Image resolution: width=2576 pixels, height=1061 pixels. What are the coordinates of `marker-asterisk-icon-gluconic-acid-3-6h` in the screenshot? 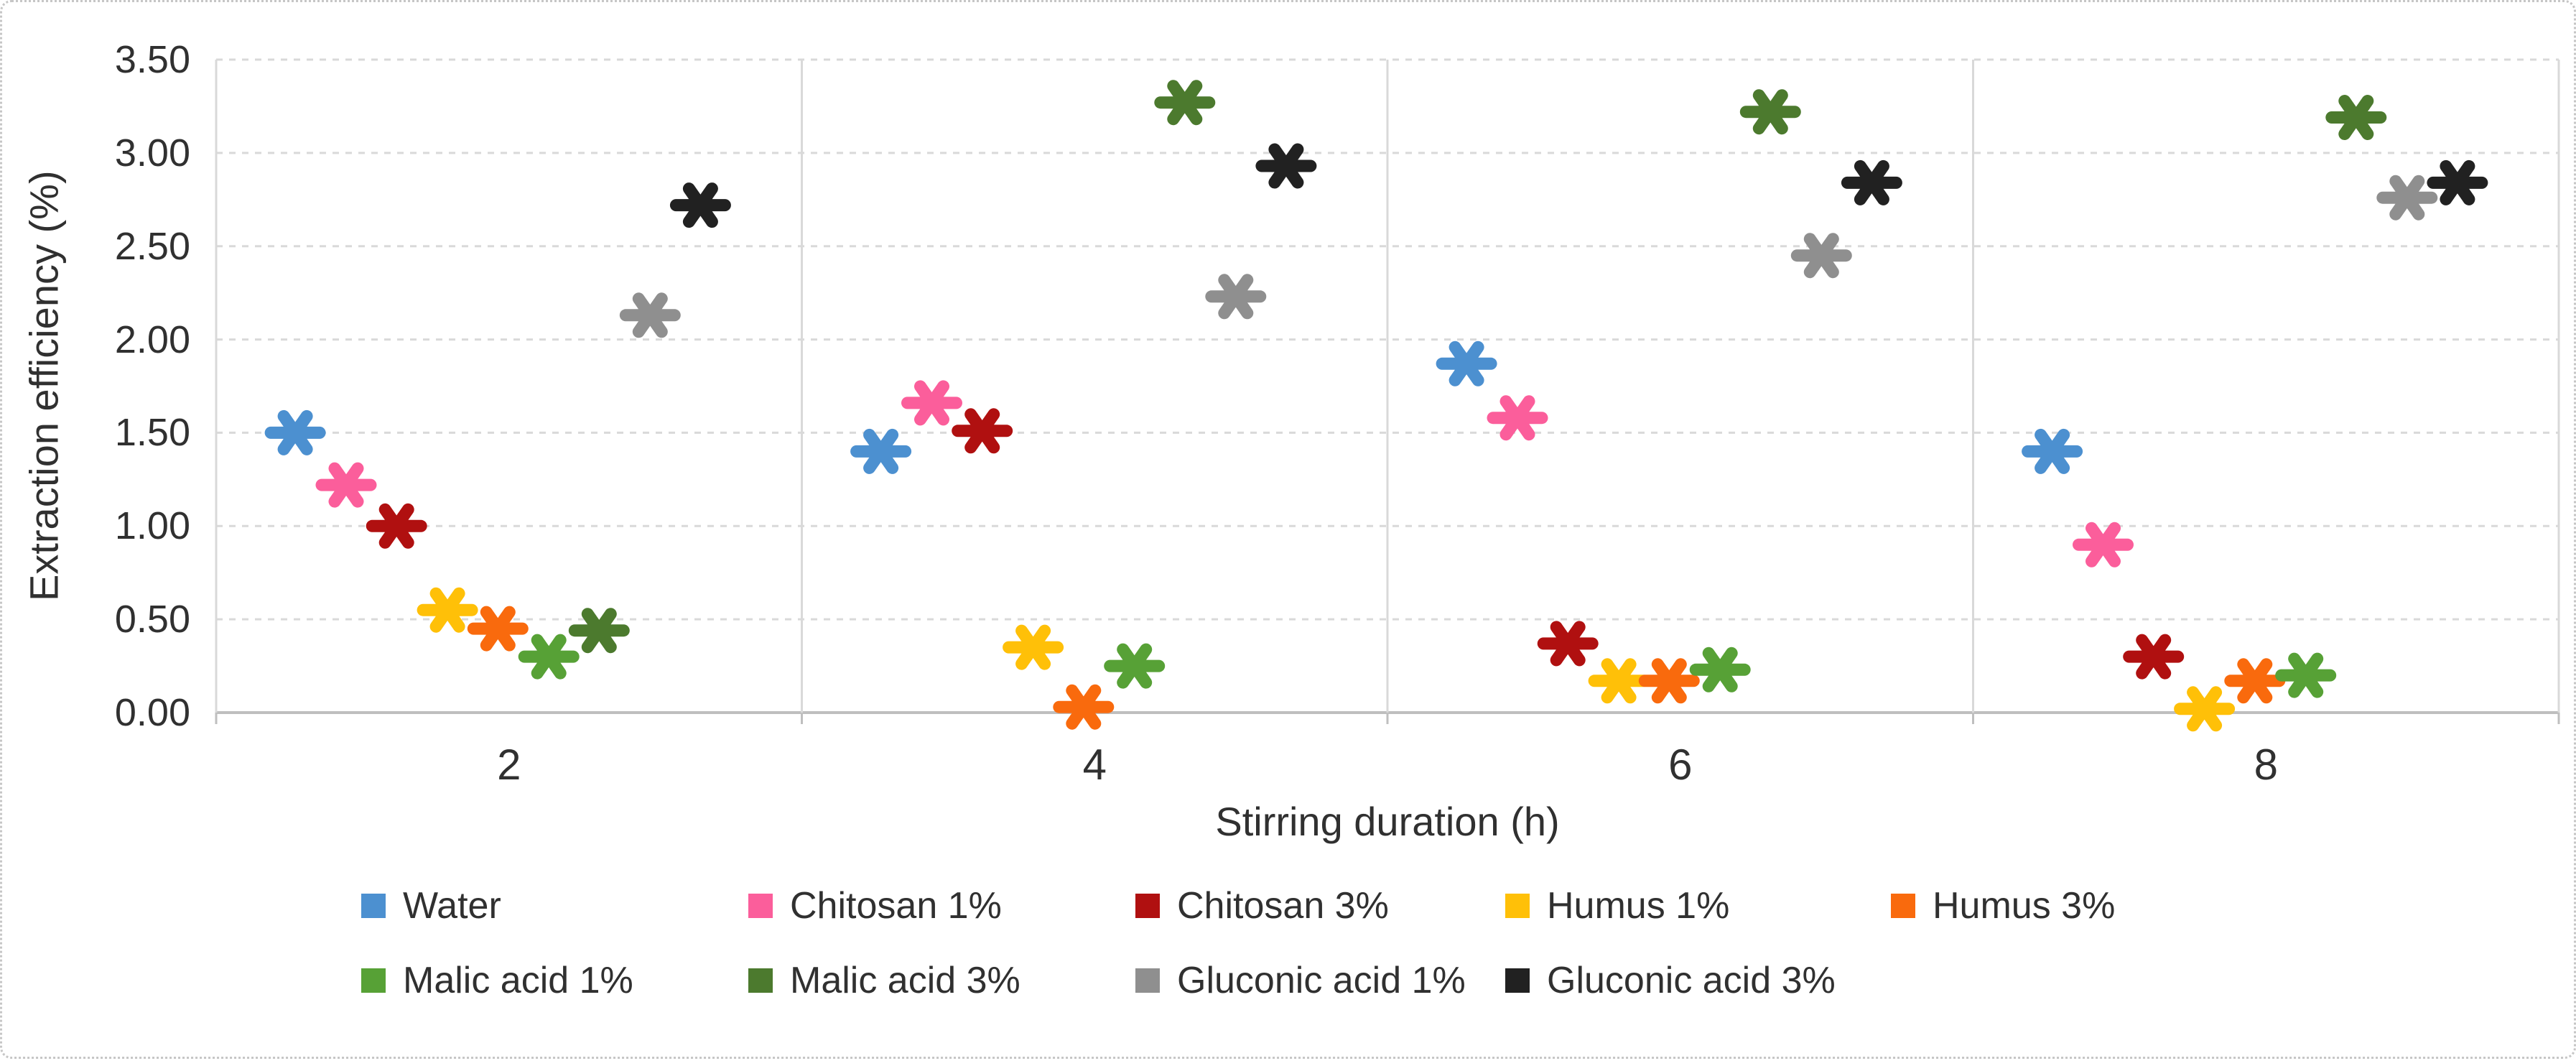 It's located at (1872, 182).